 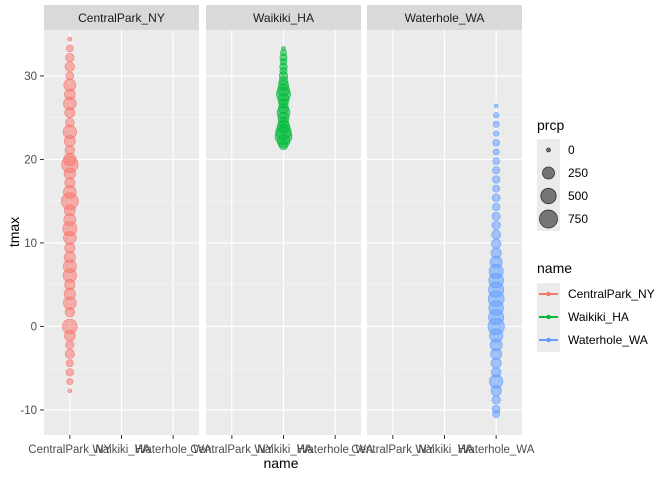 I want to click on y-axis: -10 0 10 20 30, so click(x=32, y=244).